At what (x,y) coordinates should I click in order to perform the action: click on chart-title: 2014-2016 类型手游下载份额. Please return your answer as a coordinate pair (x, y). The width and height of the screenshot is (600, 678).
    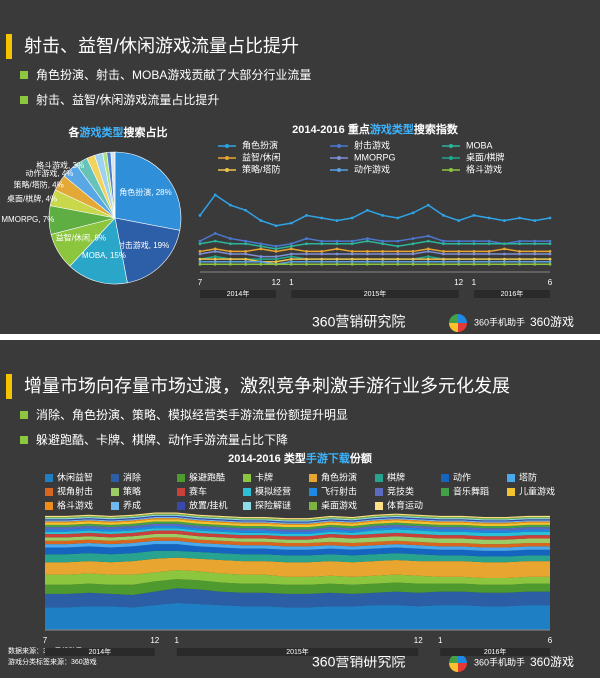
    Looking at the image, I should click on (300, 458).